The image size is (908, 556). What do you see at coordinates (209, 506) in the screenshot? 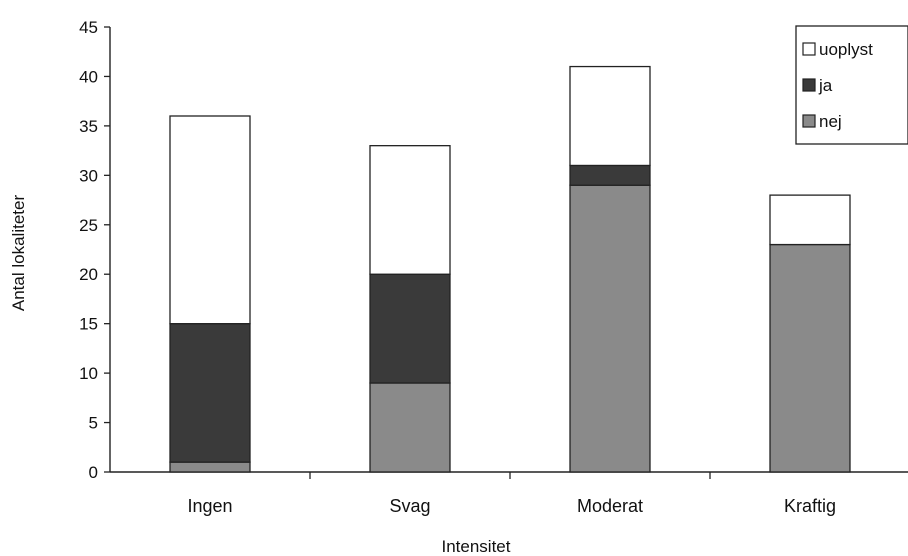
I see `x-tick-label: Ingen` at bounding box center [209, 506].